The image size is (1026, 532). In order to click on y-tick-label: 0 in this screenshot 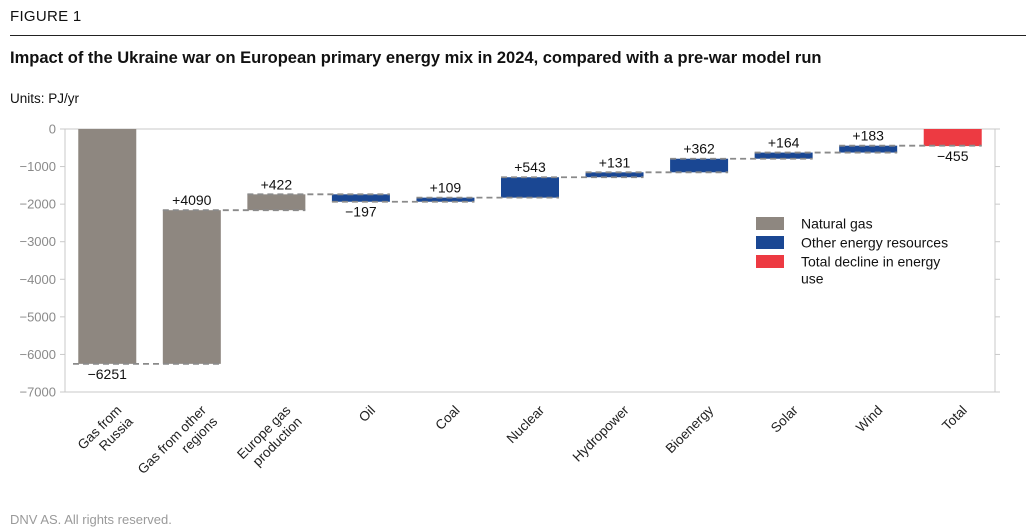, I will do `click(52, 129)`.